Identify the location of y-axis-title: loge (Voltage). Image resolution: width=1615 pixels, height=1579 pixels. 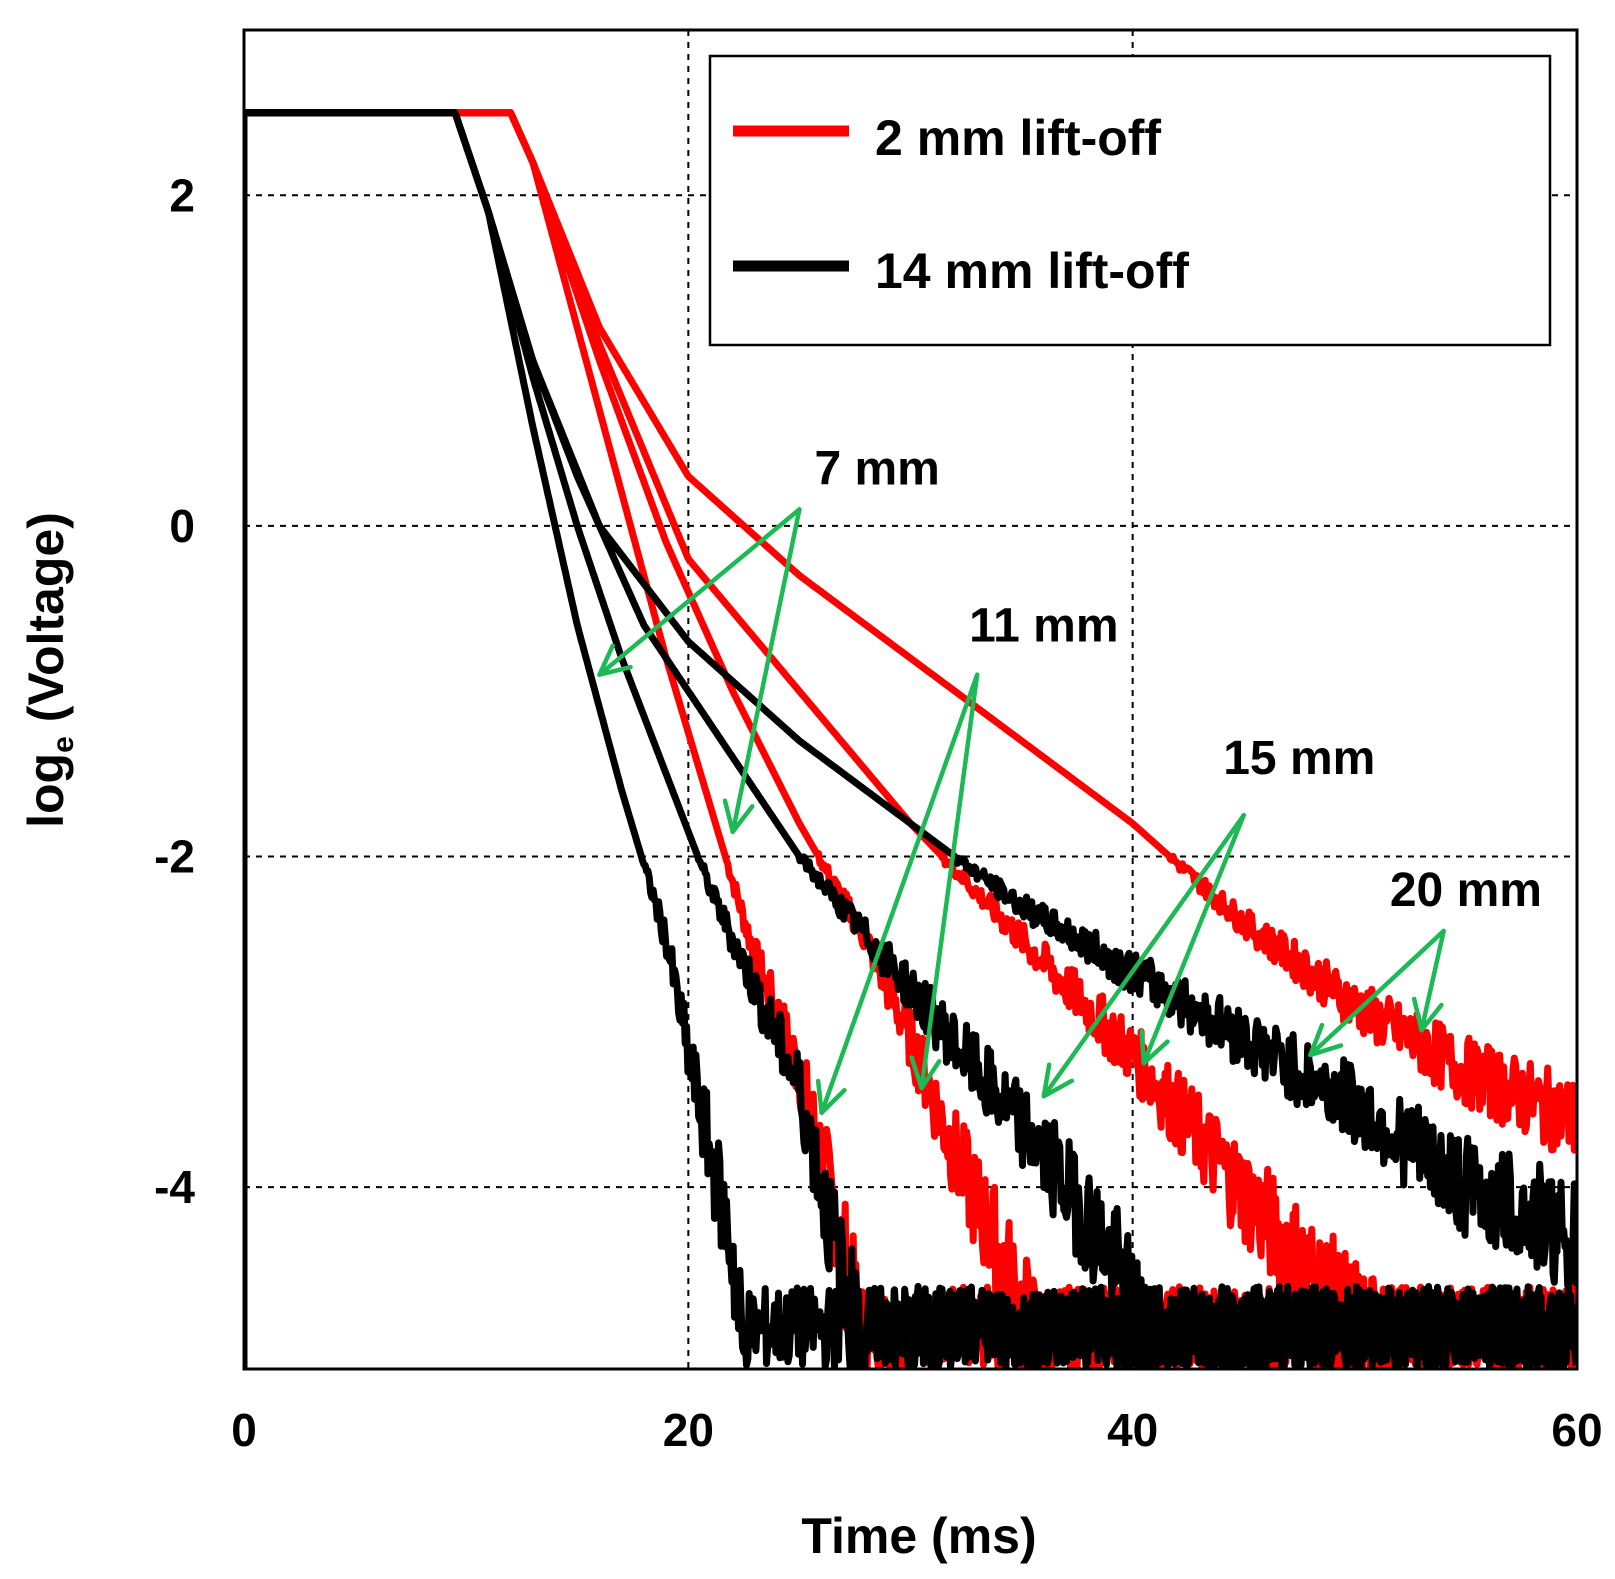
(49, 670).